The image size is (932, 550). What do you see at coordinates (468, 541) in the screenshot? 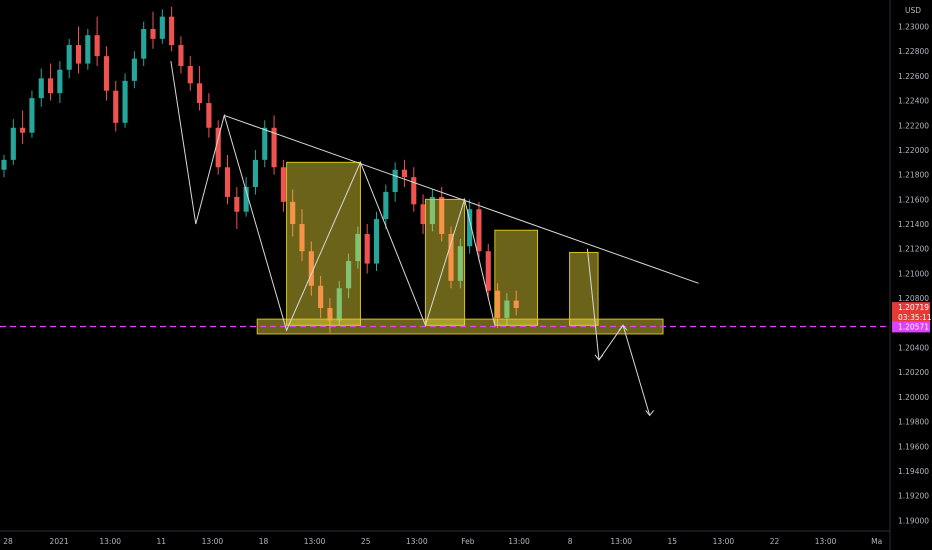
I see `time-tick-label: Feb` at bounding box center [468, 541].